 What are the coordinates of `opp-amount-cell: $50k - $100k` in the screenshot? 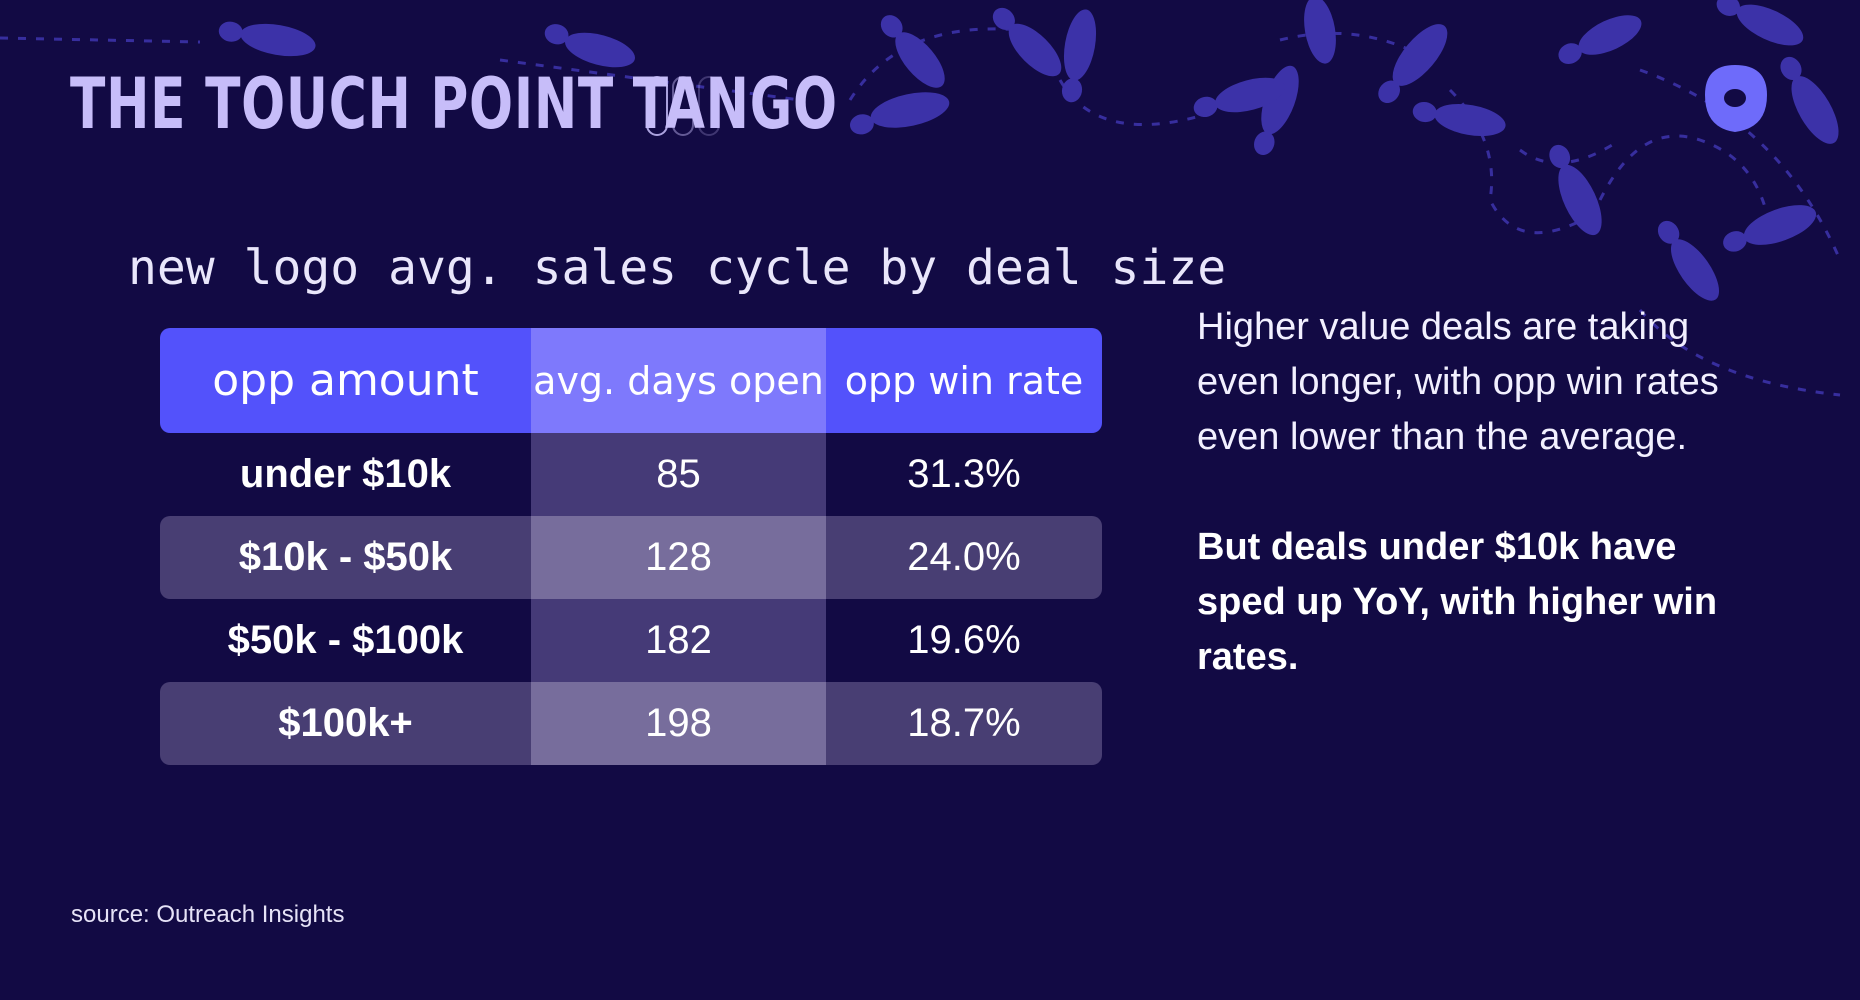 It's located at (345, 640).